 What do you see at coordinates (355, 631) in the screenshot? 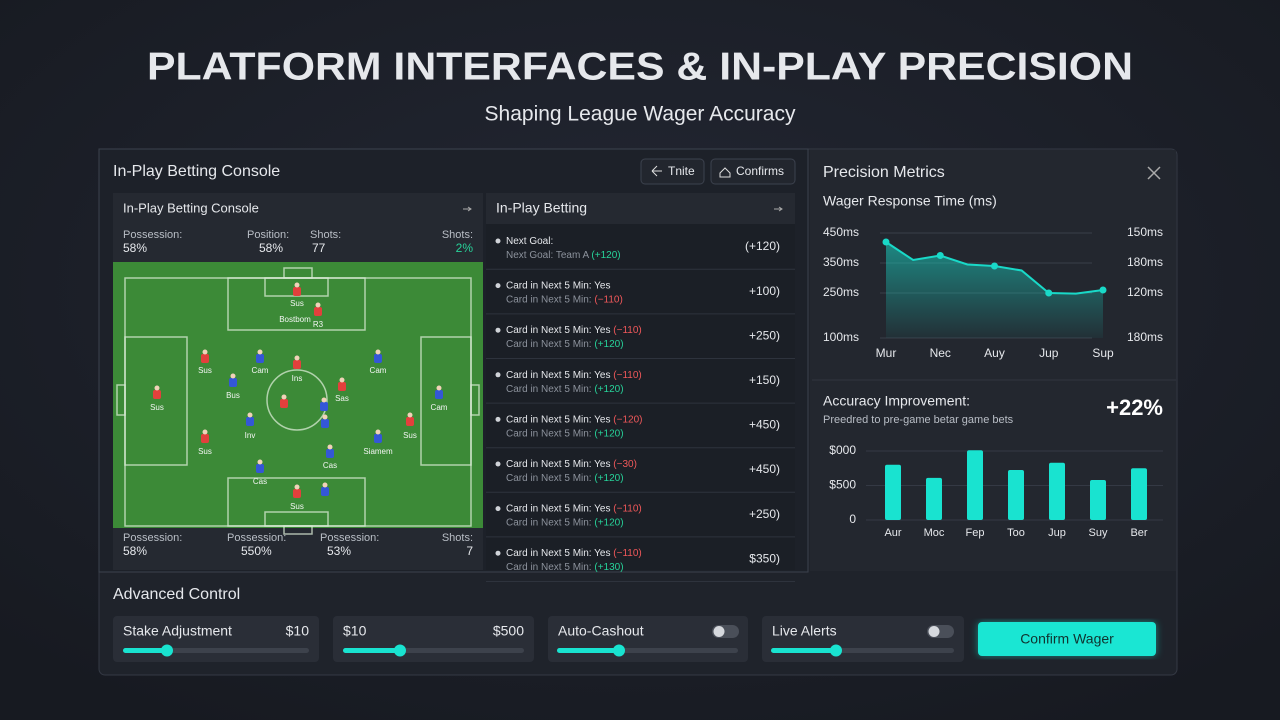
I see `control-label: $10` at bounding box center [355, 631].